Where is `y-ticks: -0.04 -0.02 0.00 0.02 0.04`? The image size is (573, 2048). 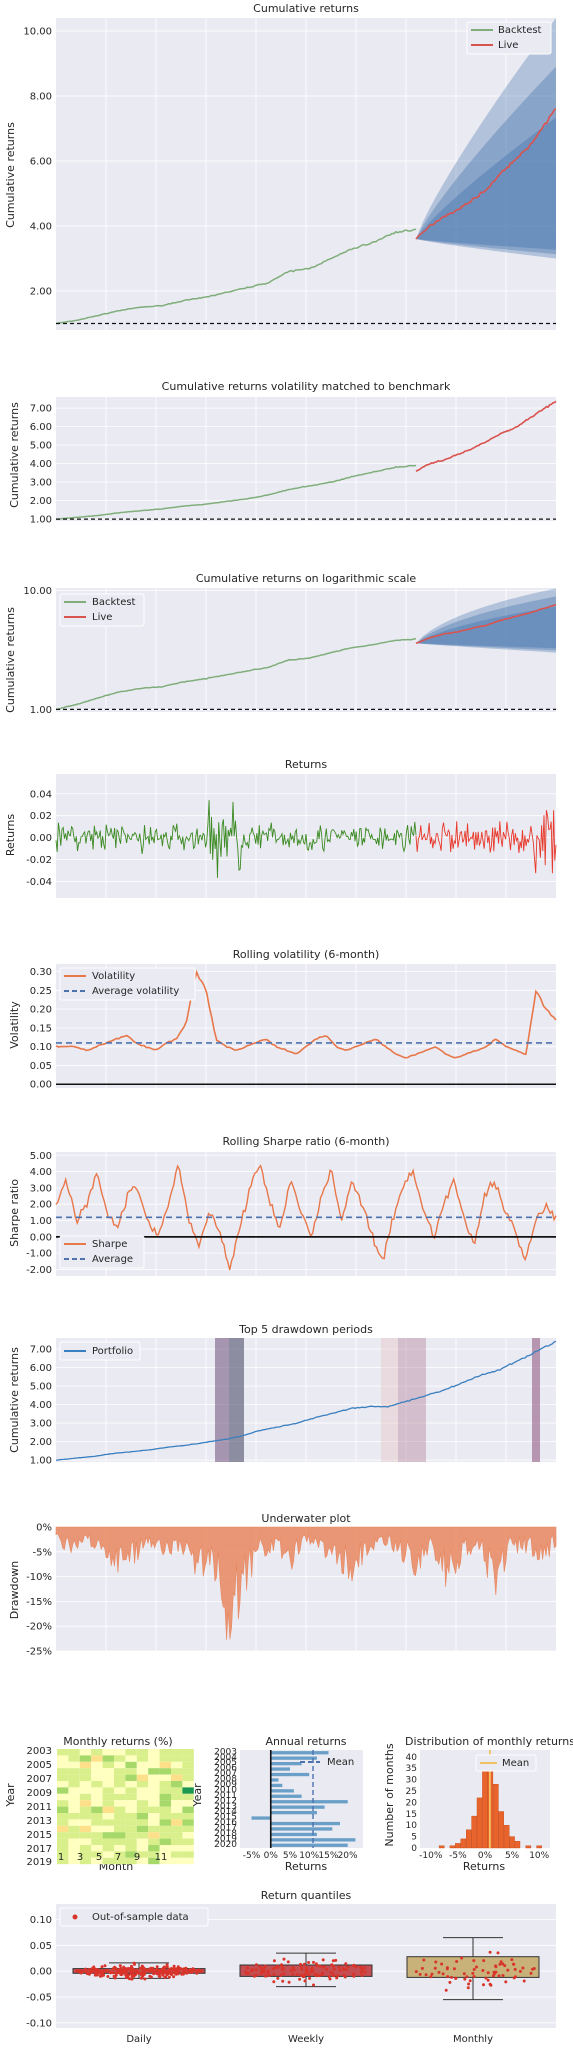
y-ticks: -0.04 -0.02 0.00 0.02 0.04 is located at coordinates (39, 838).